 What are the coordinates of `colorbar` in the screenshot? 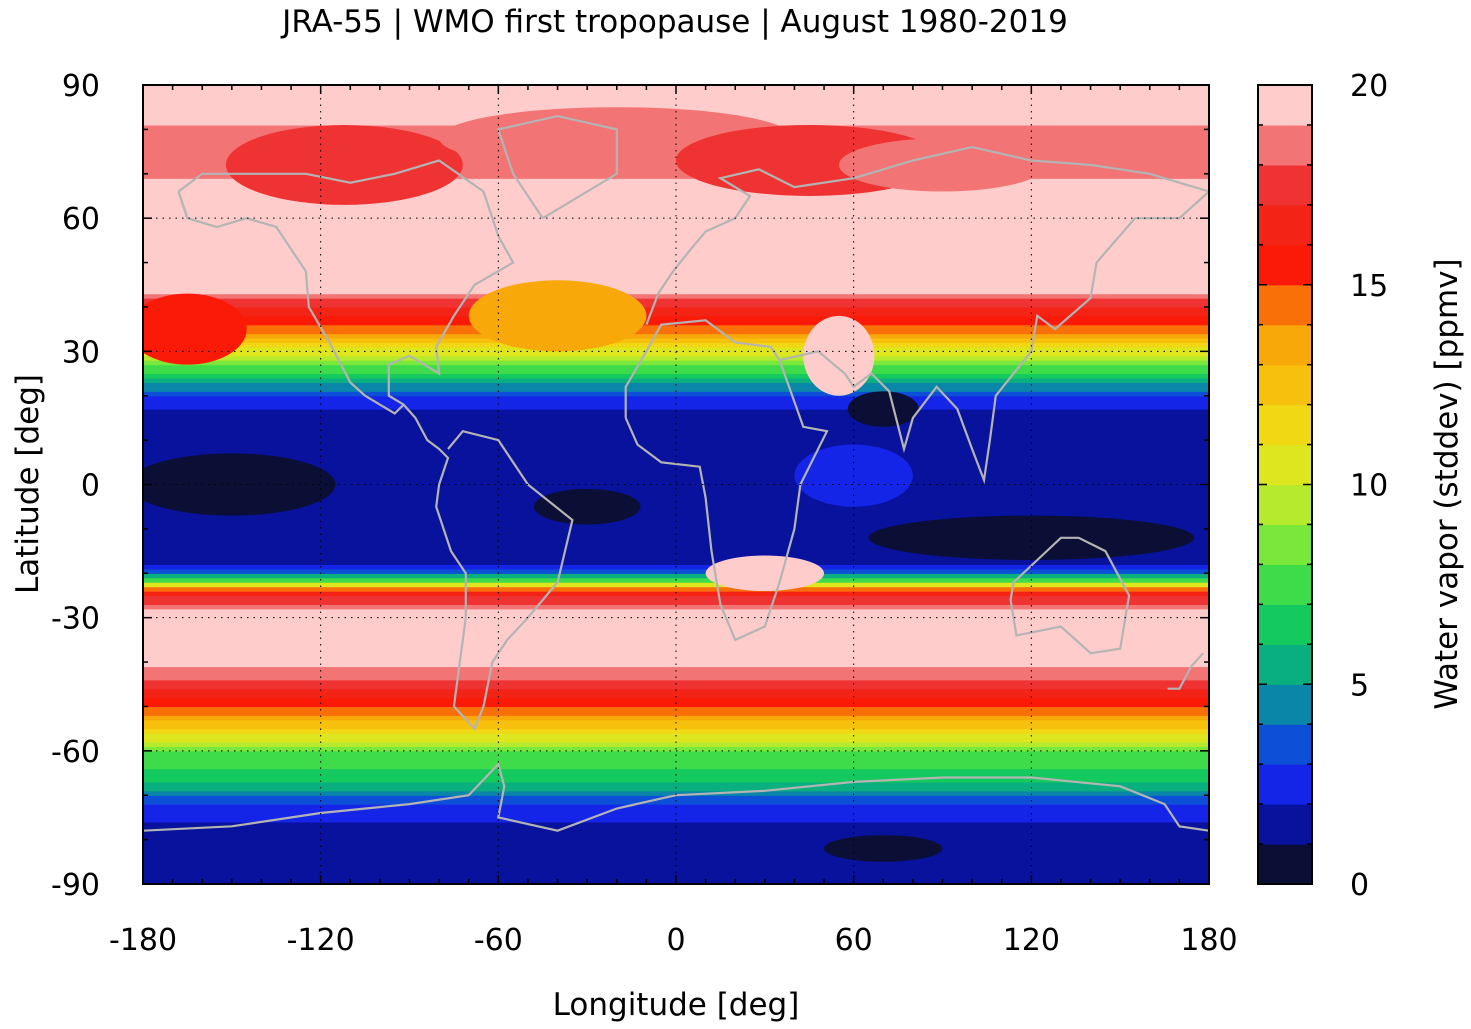 It's located at (1285, 484).